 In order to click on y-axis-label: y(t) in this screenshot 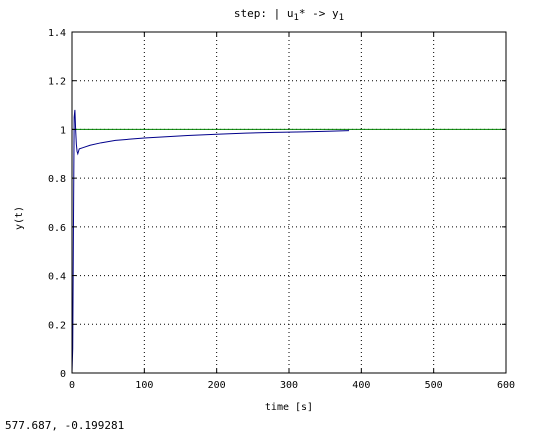, I will do `click(19, 218)`.